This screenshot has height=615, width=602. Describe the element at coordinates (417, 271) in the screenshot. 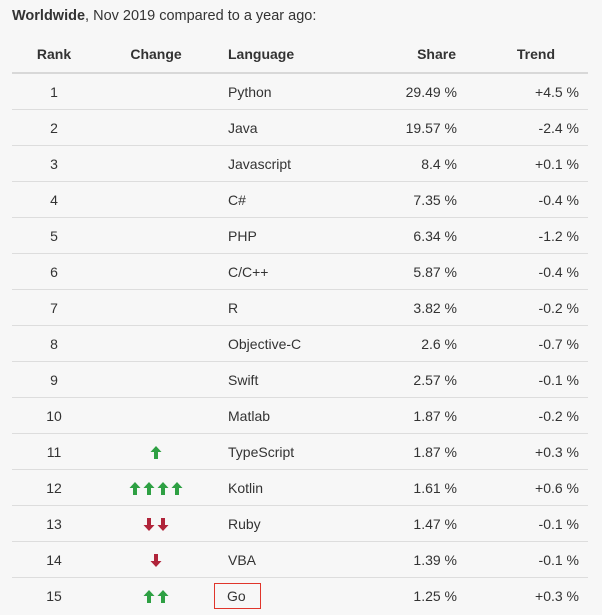

I see `share-cell: 5.87 %` at that location.